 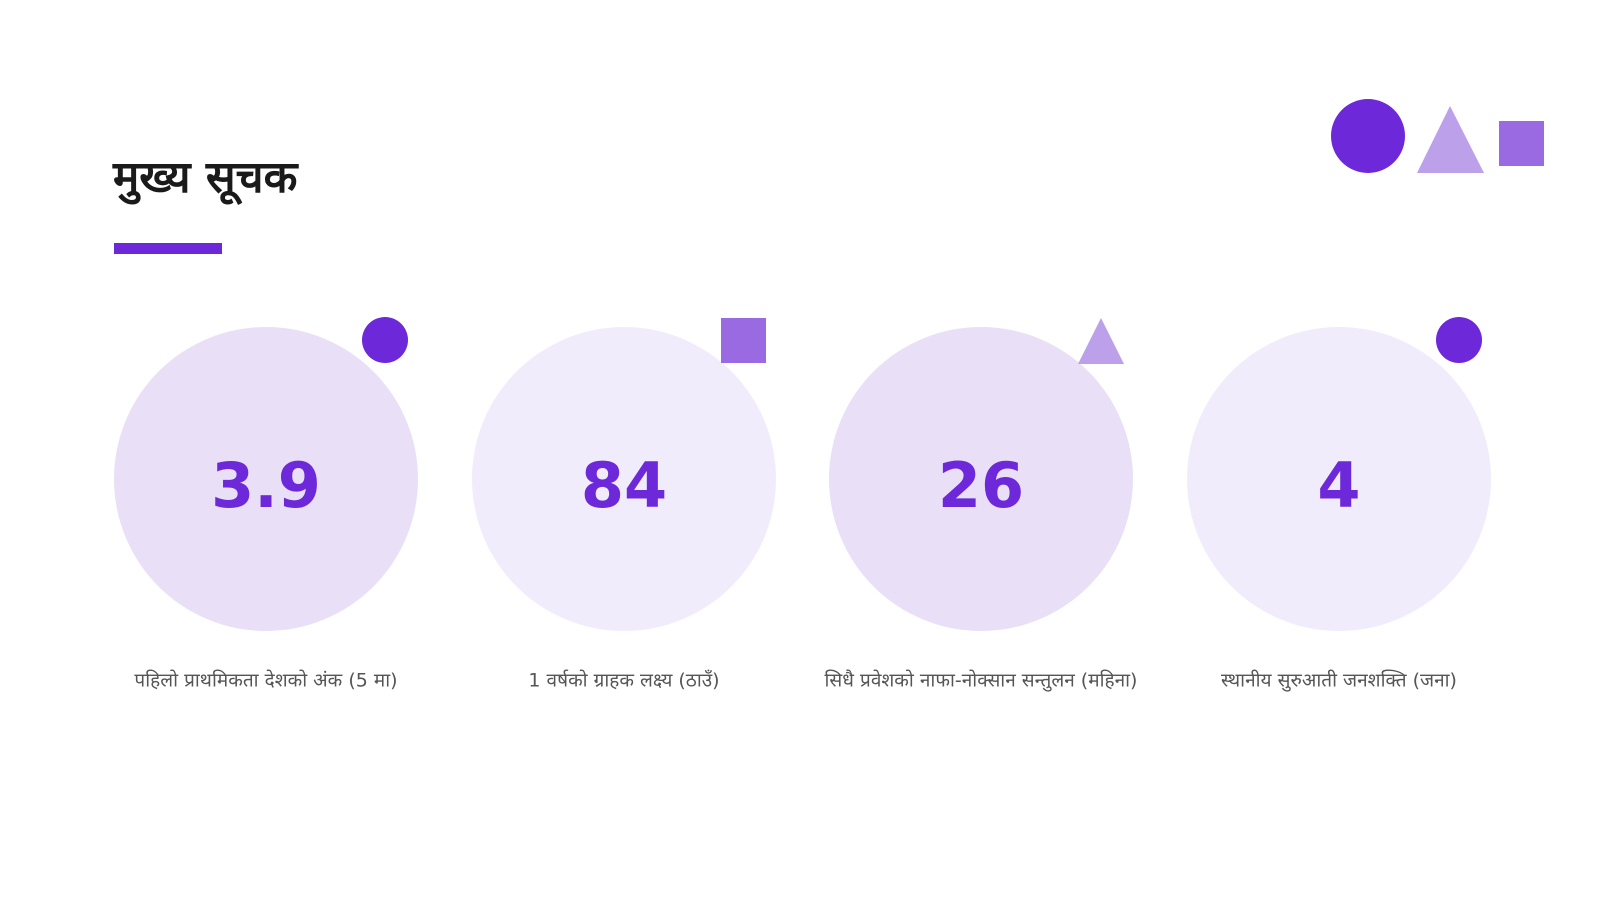 I want to click on kpi-label: पहिलो प्राथमिकता देशको अंक (5 मा), so click(x=265, y=680).